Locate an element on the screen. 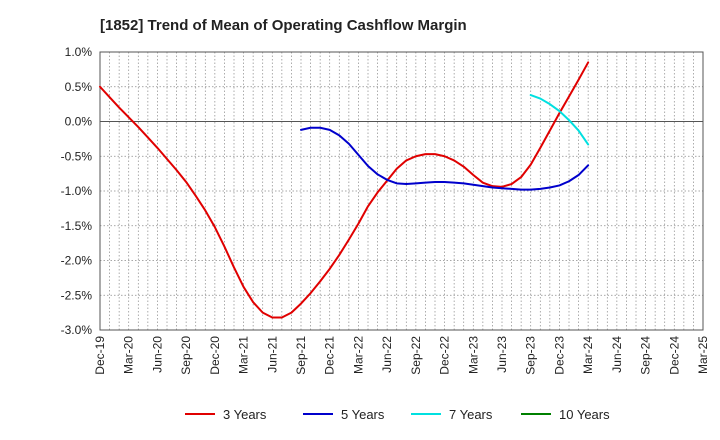 The image size is (720, 440). legend-item-10-years: 10 Years is located at coordinates (565, 414).